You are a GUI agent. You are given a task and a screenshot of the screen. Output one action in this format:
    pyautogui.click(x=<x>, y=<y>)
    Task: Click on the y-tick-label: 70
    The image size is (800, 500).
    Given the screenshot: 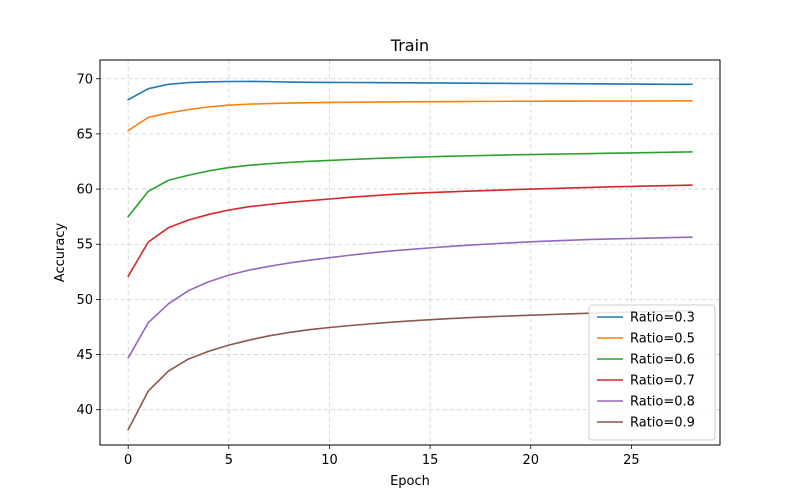 What is the action you would take?
    pyautogui.click(x=84, y=79)
    